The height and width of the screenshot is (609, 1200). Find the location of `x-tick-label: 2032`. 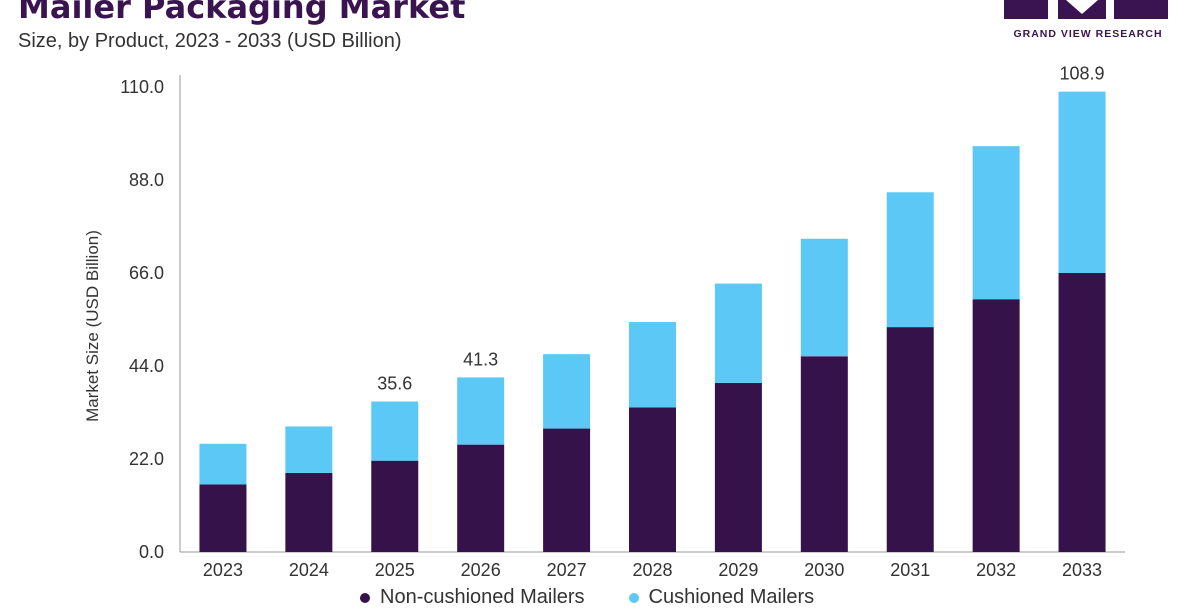

x-tick-label: 2032 is located at coordinates (996, 570).